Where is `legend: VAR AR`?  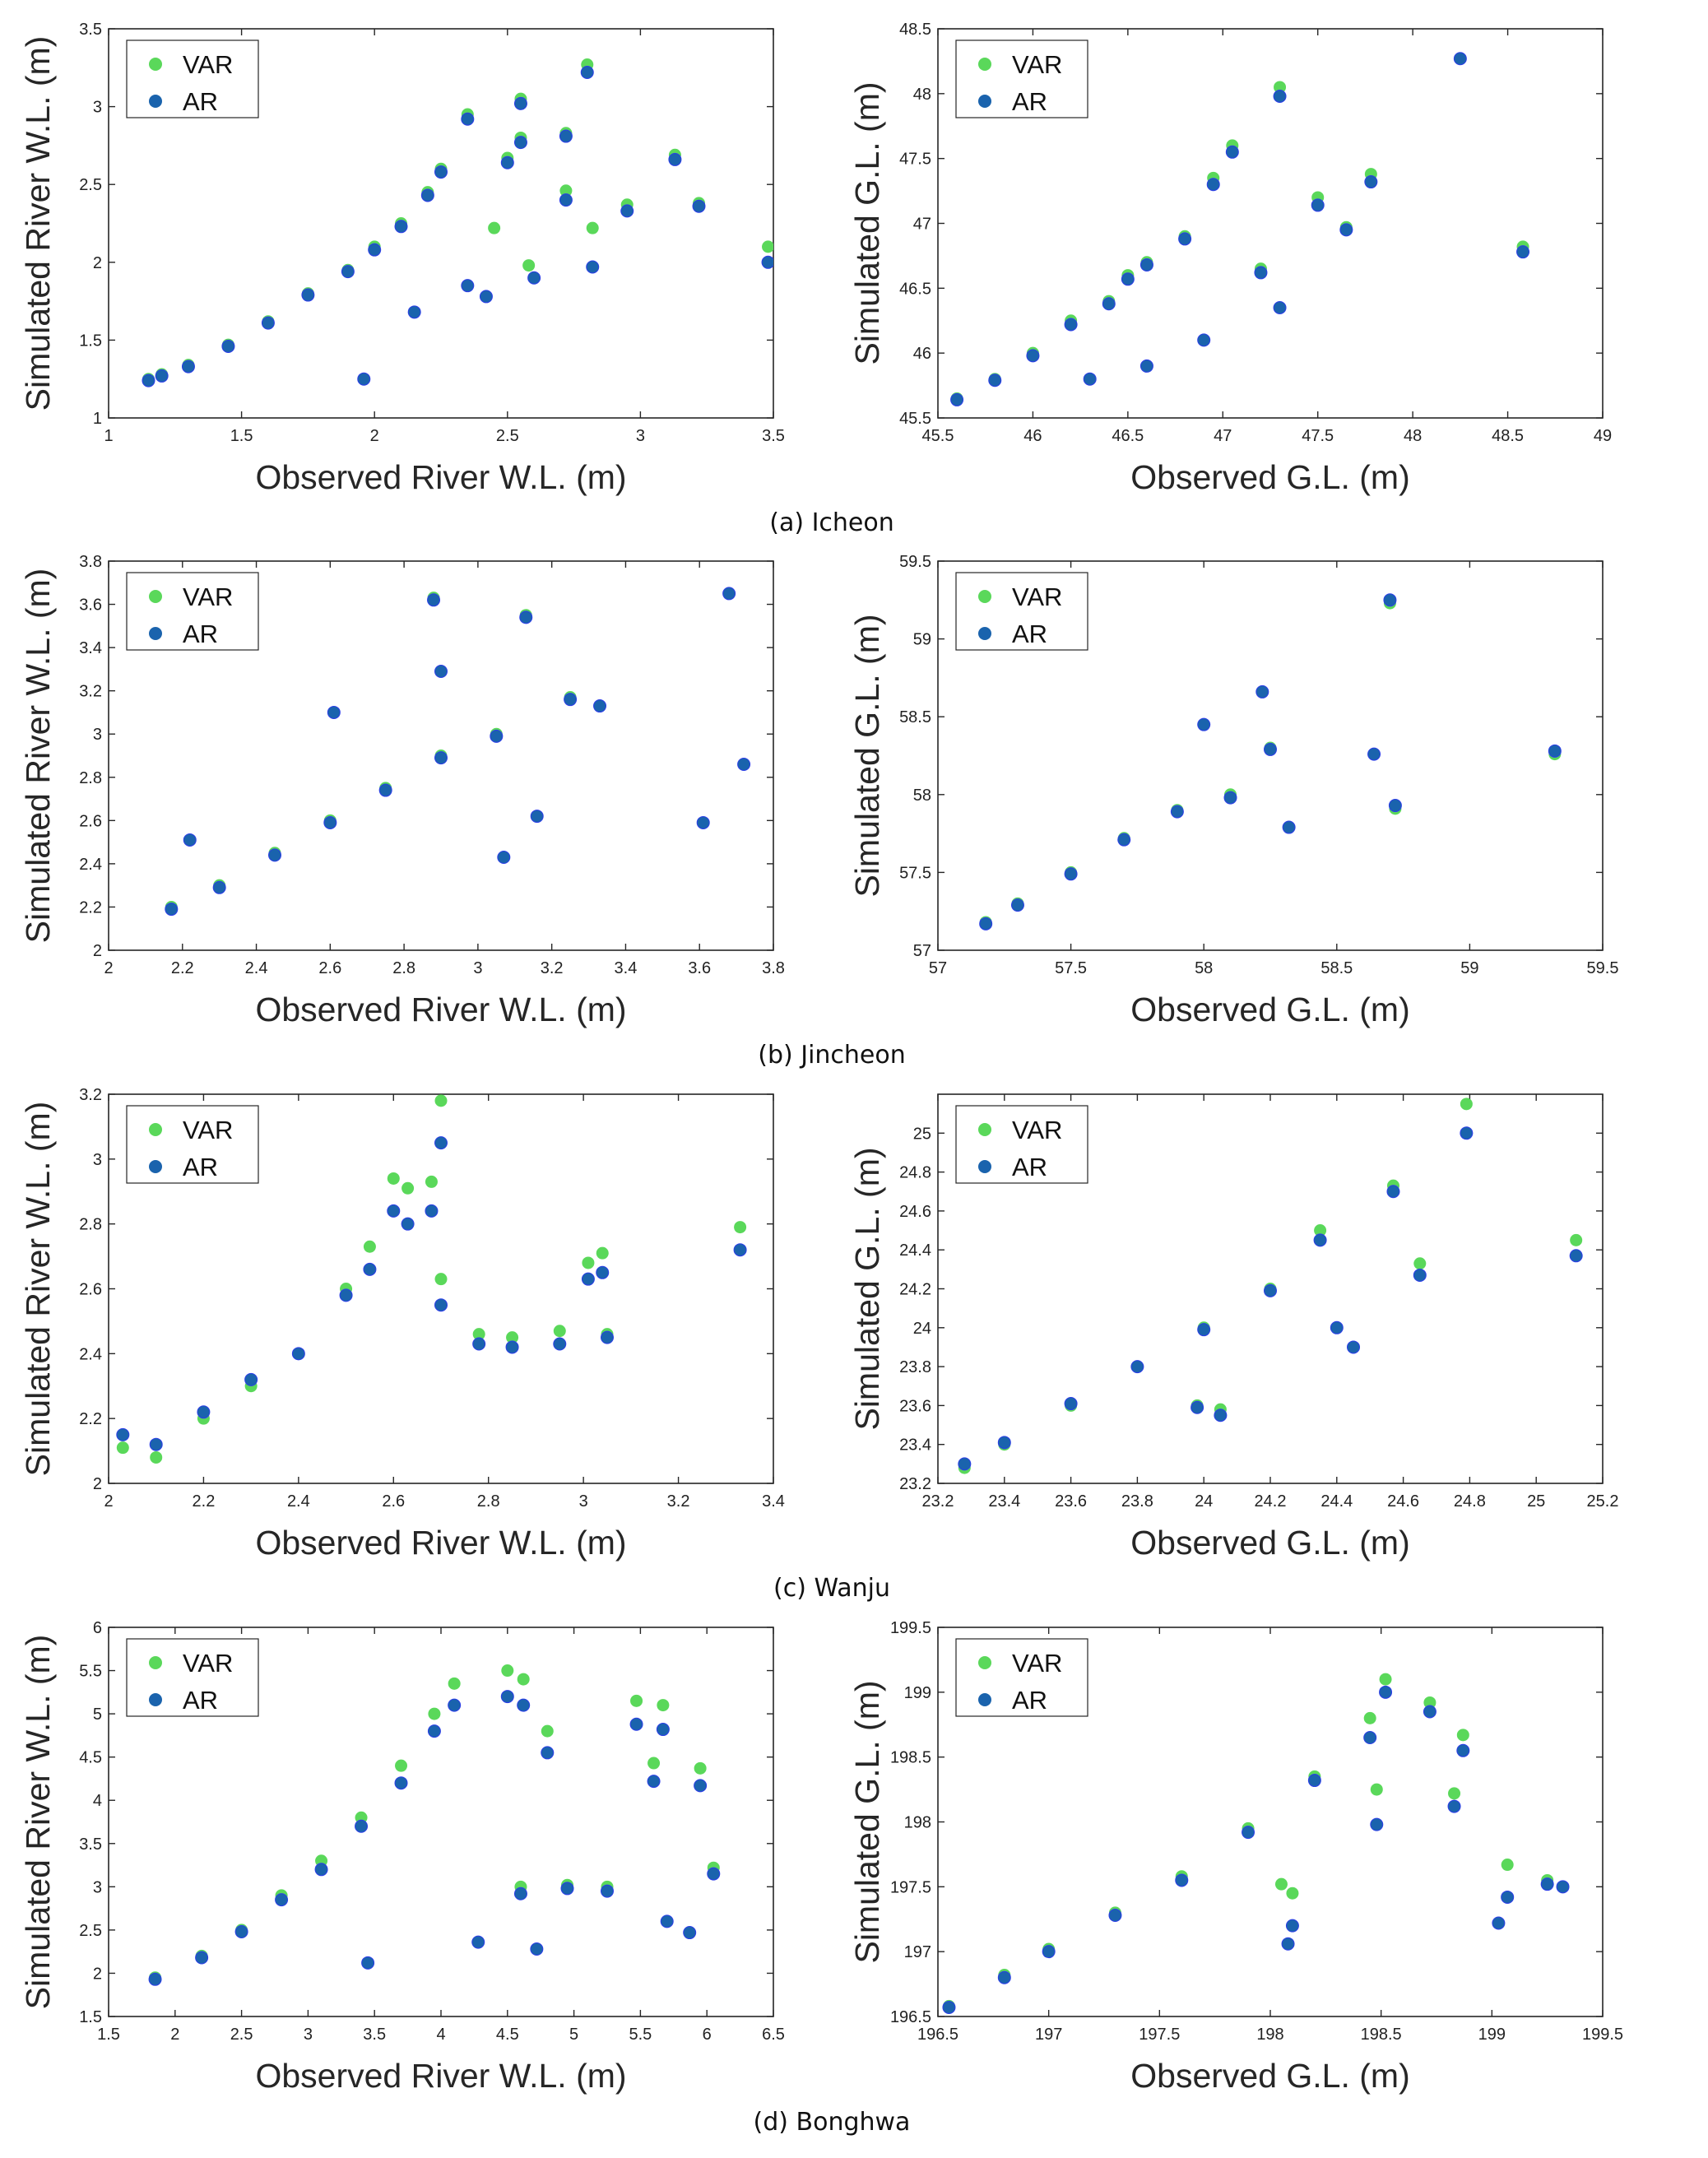 legend: VAR AR is located at coordinates (1021, 611).